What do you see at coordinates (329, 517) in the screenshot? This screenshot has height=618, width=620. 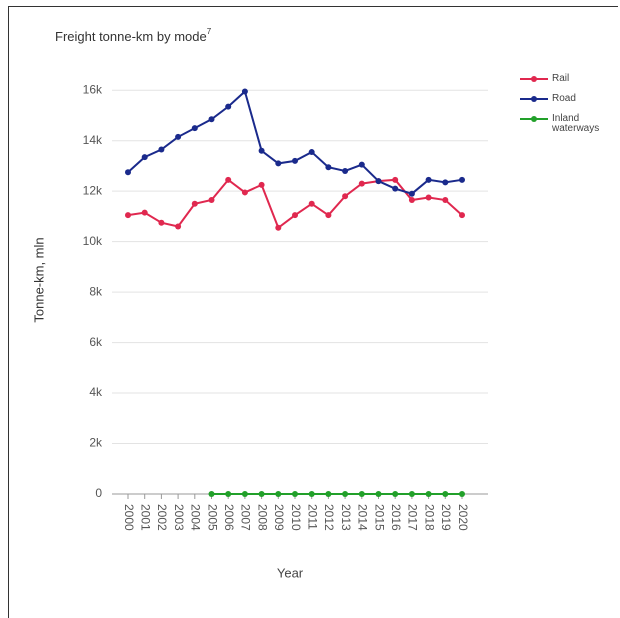 I see `x-tick-label: 2012` at bounding box center [329, 517].